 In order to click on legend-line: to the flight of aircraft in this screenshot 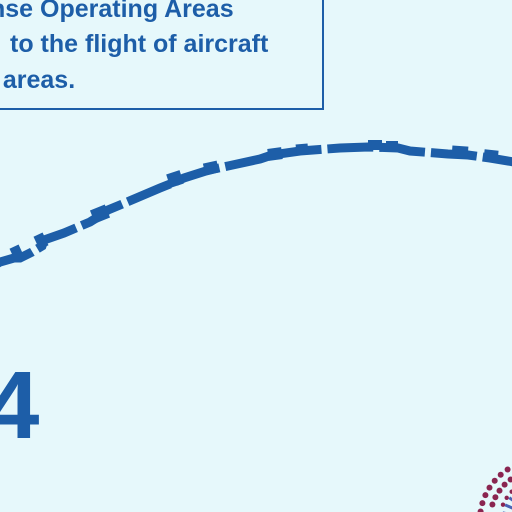, I will do `click(139, 44)`.